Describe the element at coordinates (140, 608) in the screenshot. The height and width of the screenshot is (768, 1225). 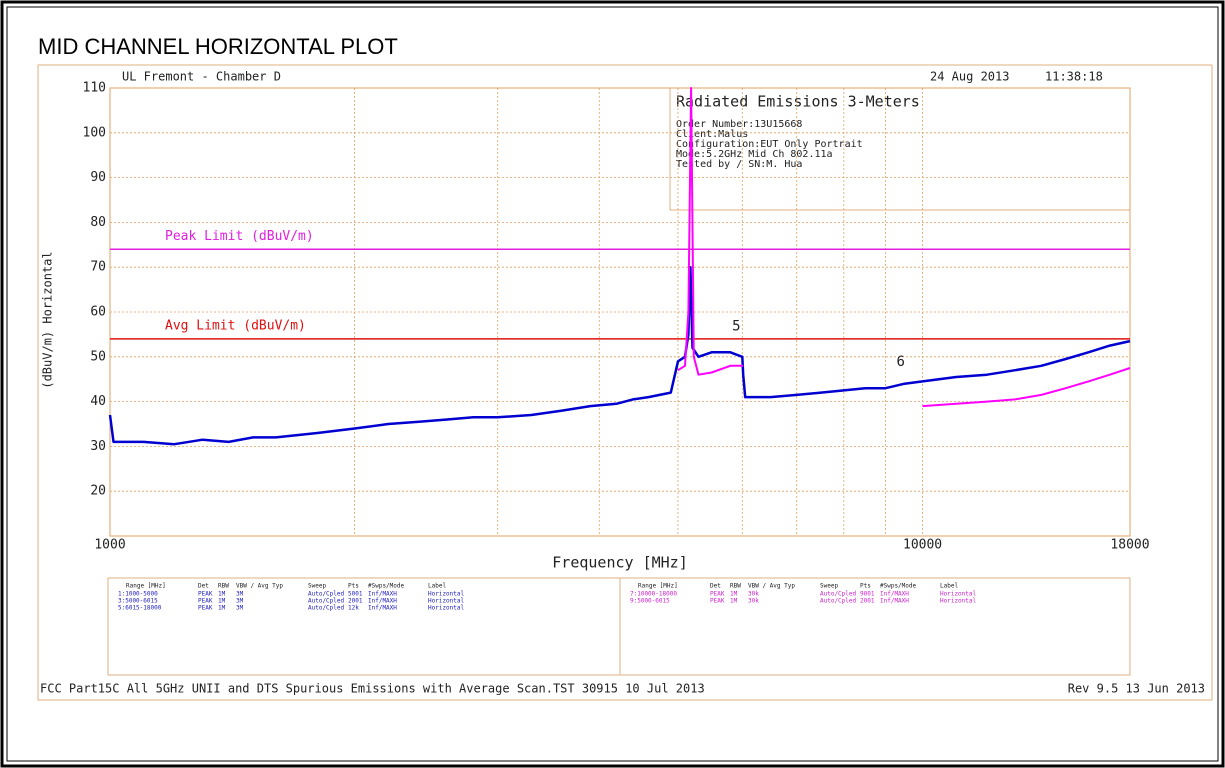
I see `table-cell: 5:6015-18000` at that location.